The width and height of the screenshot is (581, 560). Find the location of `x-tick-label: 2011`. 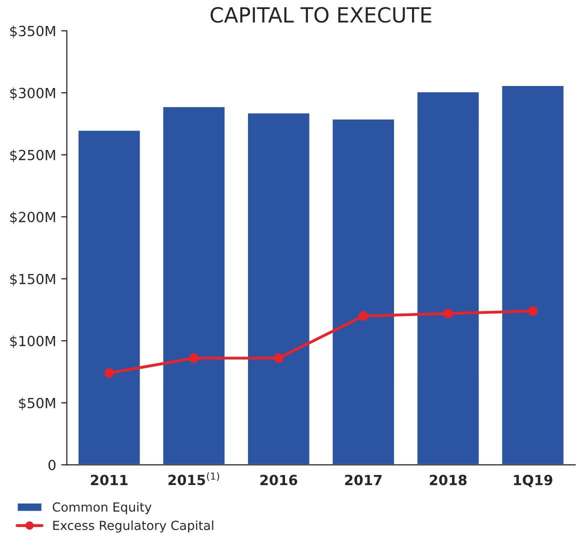

x-tick-label: 2011 is located at coordinates (109, 480).